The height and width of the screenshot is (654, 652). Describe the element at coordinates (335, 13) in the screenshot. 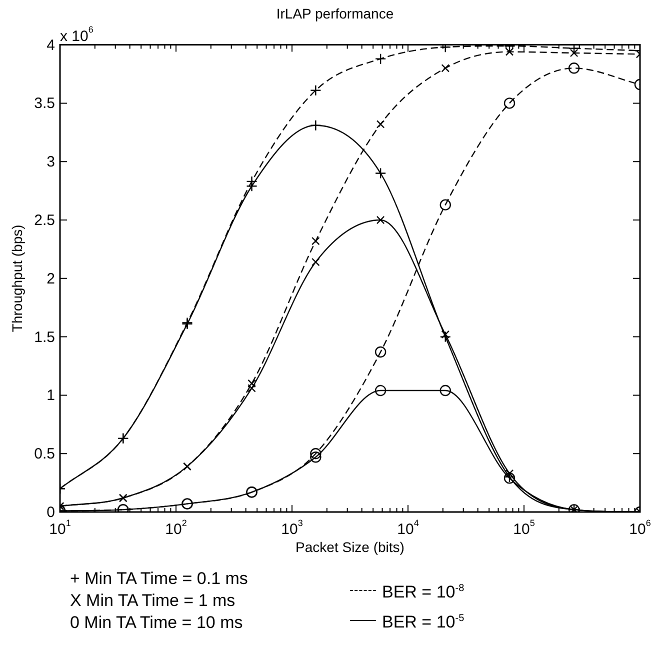

I see `chart-title: IrLAP performance` at that location.